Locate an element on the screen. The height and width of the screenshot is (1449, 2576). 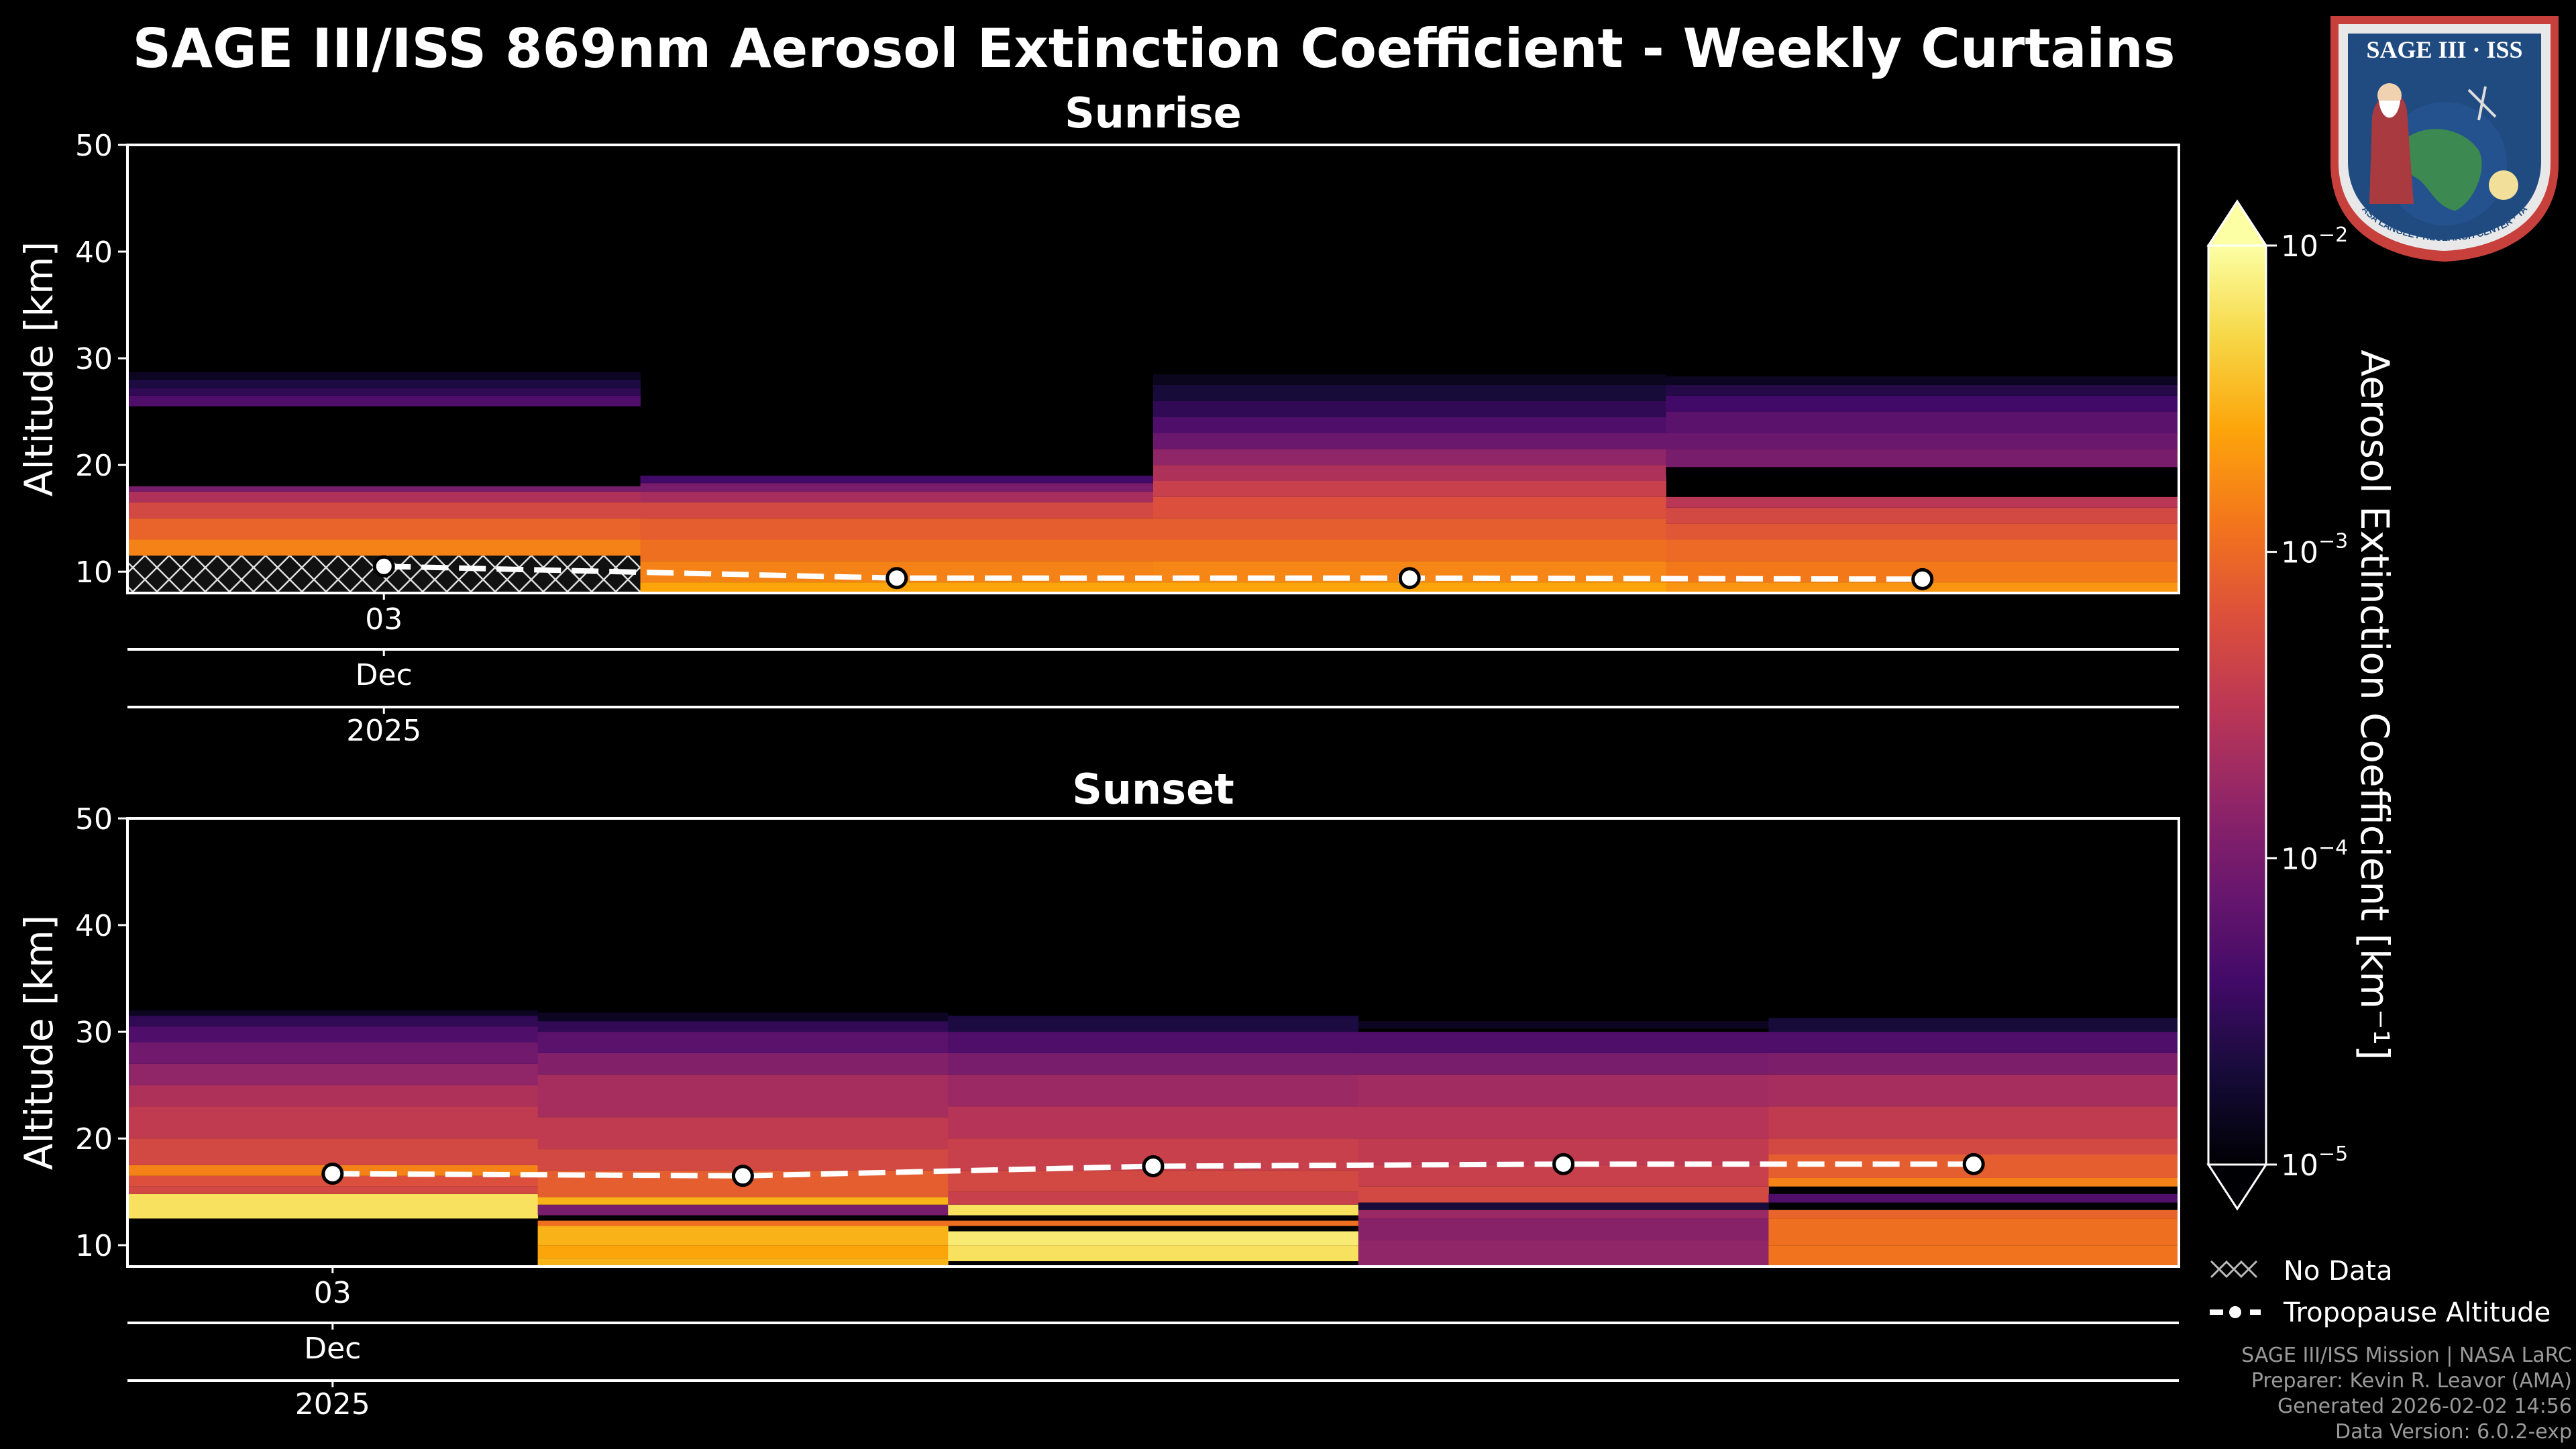
credits-generated: Generated 2026-02-02 14:56 is located at coordinates (2424, 1406).